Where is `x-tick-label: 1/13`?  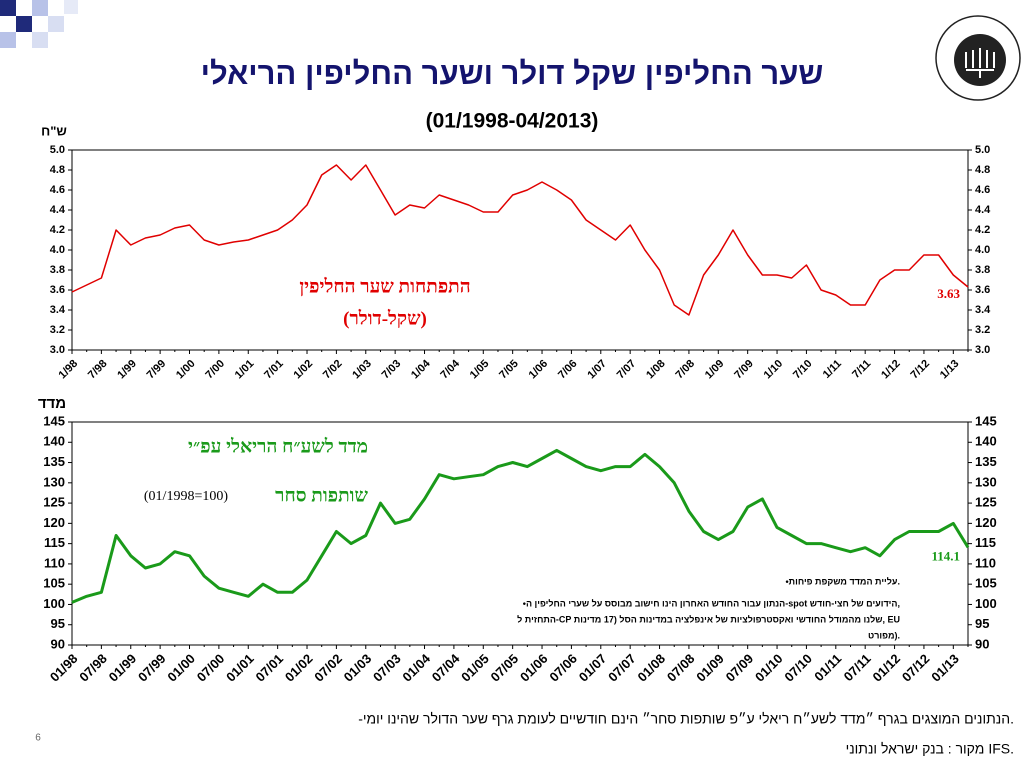
x-tick-label: 1/13 is located at coordinates (950, 370).